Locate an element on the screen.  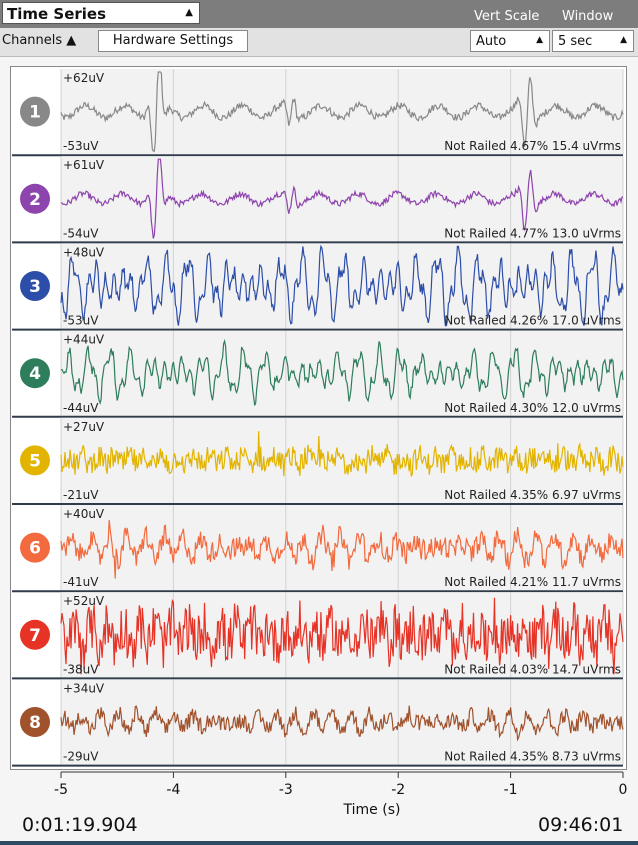
x-tick-label: -2 is located at coordinates (398, 790).